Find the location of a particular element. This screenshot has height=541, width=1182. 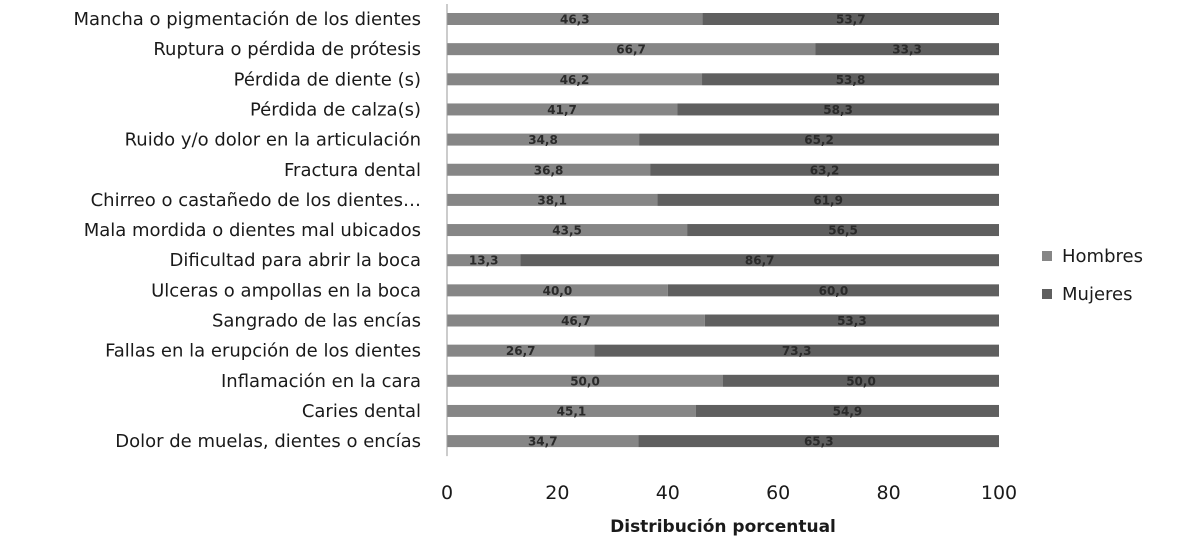

x-tick-label: 0 is located at coordinates (447, 493).